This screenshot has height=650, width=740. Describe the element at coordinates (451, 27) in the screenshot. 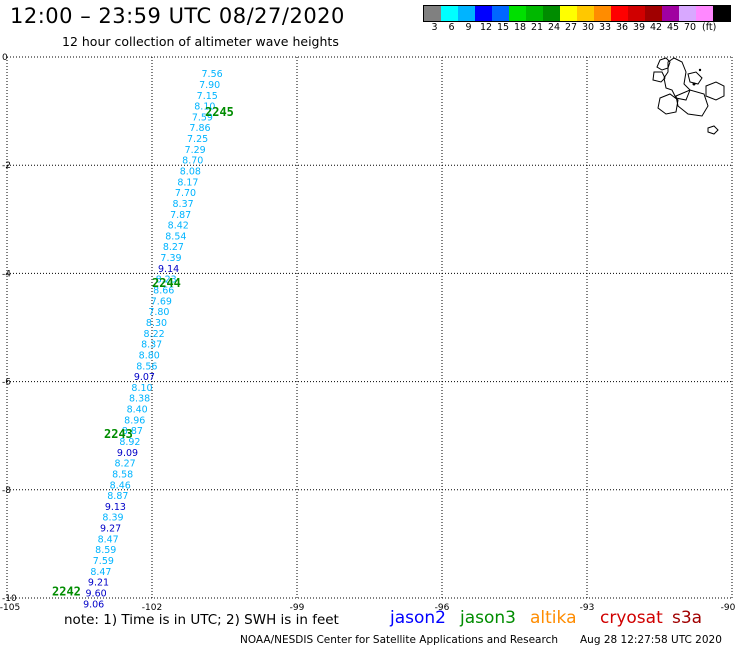

I see `scale-label: 6` at that location.